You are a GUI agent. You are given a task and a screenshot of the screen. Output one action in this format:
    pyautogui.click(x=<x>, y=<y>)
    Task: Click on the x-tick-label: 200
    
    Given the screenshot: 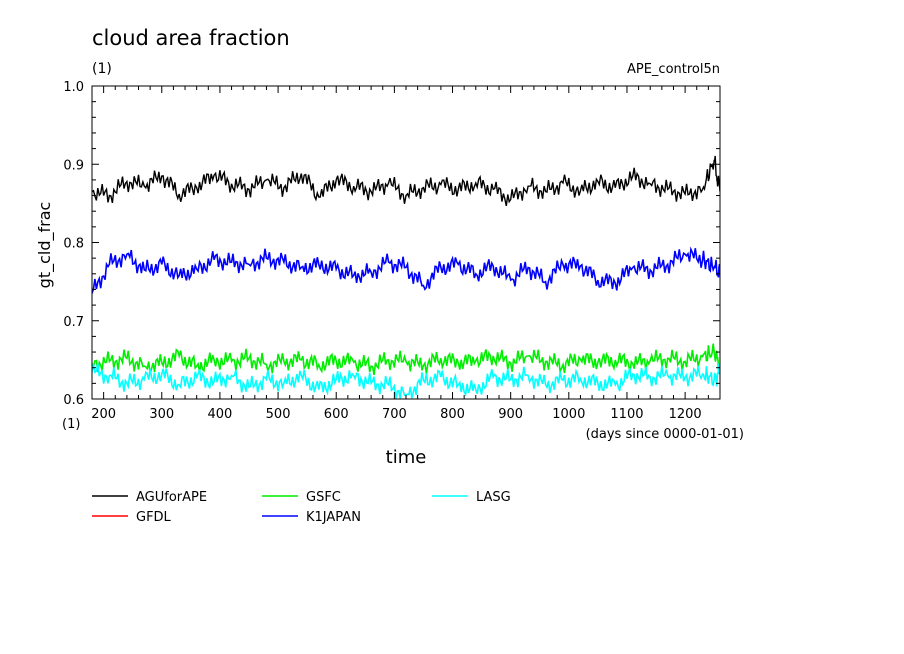 What is the action you would take?
    pyautogui.click(x=103, y=414)
    